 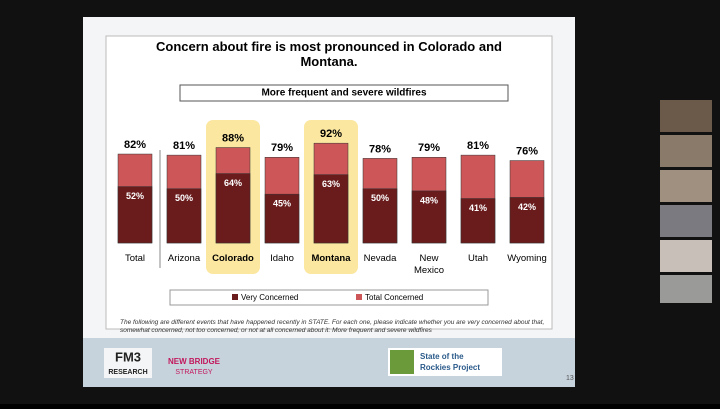 I want to click on x-tick-label: Wyoming, so click(x=527, y=258).